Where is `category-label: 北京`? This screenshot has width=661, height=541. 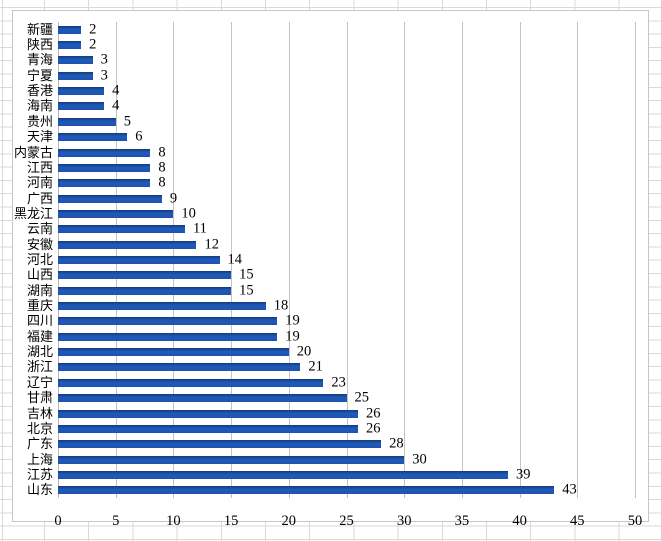
category-label: 北京 is located at coordinates (39, 429).